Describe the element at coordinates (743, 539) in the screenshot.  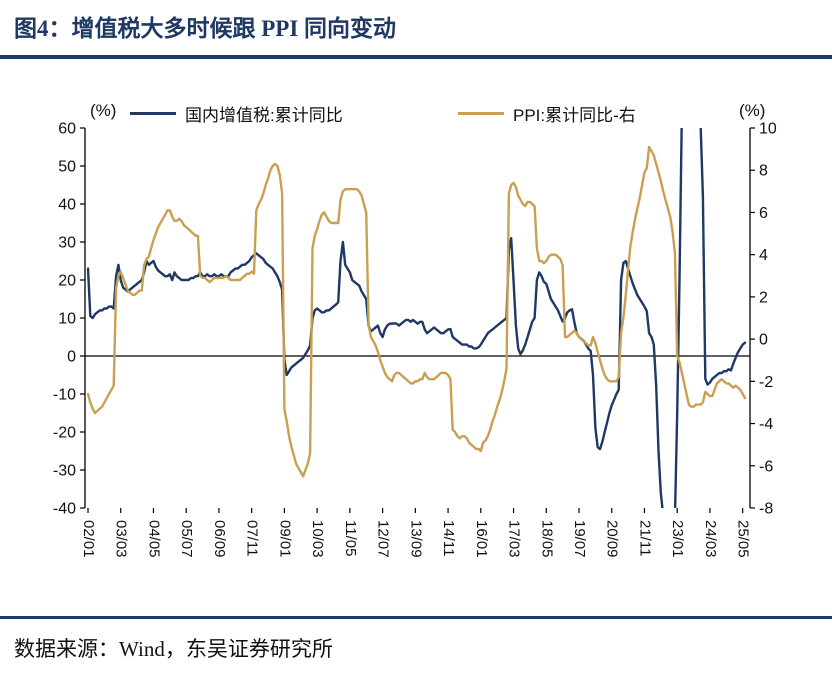
I see `svg-text: 25/05` at that location.